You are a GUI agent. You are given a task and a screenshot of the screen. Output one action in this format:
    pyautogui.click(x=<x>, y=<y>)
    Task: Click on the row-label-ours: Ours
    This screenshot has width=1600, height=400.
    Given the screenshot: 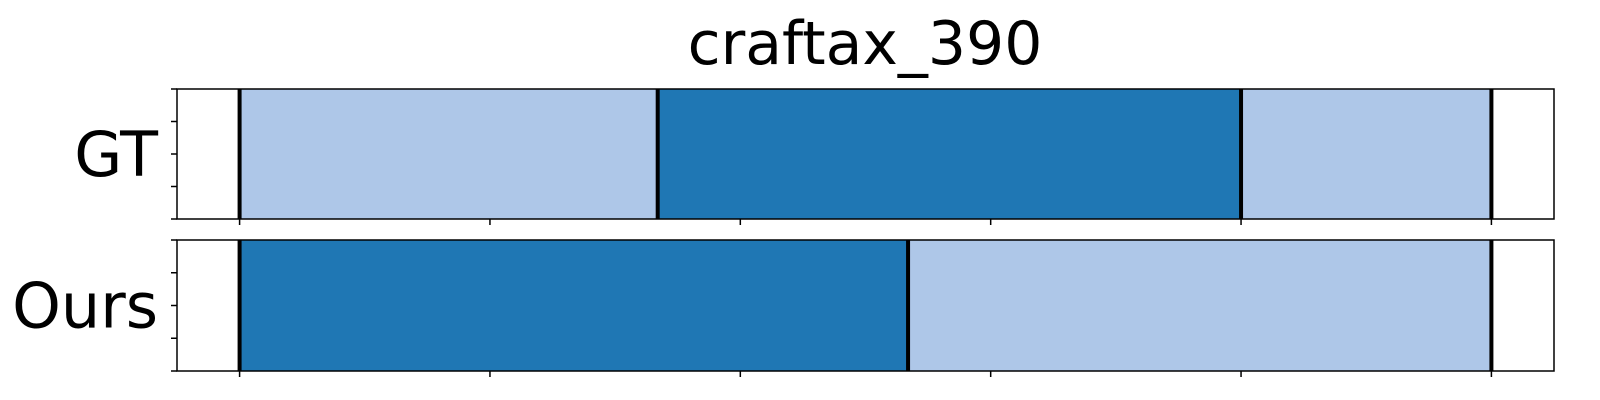 What is the action you would take?
    pyautogui.click(x=85, y=306)
    